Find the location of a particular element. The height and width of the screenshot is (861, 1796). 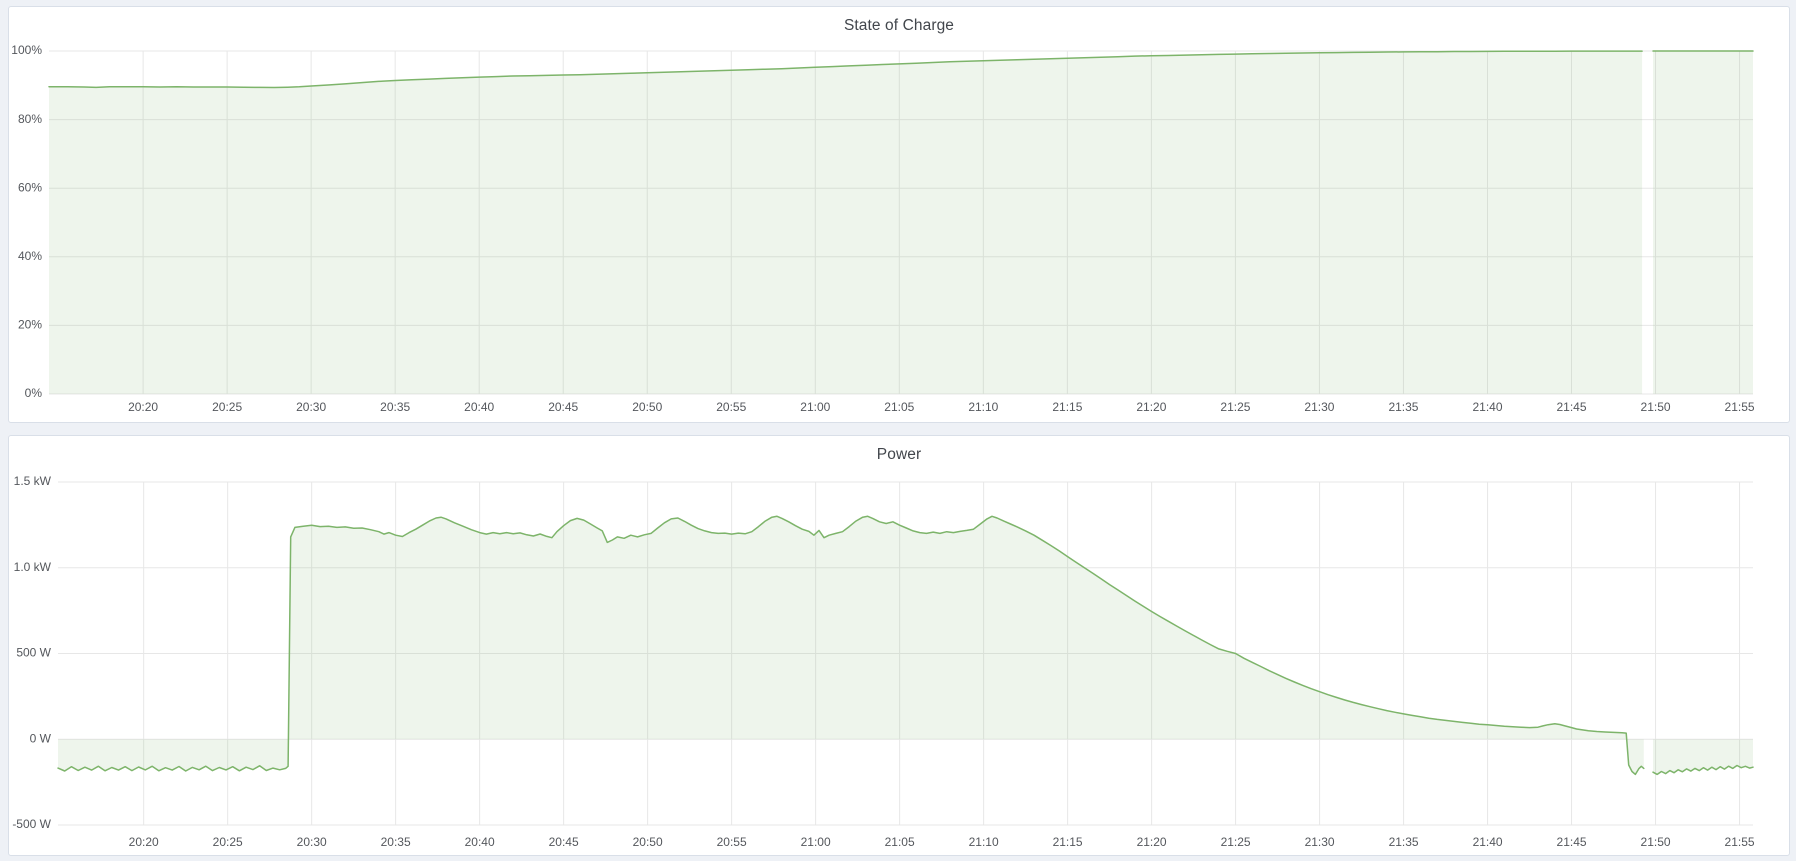

power-panel-title: Power is located at coordinates (899, 454).